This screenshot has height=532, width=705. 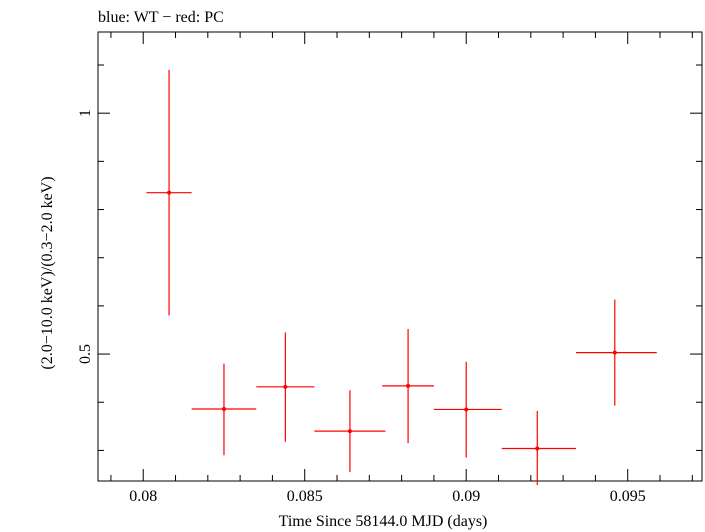 I want to click on y-tick-label: 0.5, so click(x=85, y=354).